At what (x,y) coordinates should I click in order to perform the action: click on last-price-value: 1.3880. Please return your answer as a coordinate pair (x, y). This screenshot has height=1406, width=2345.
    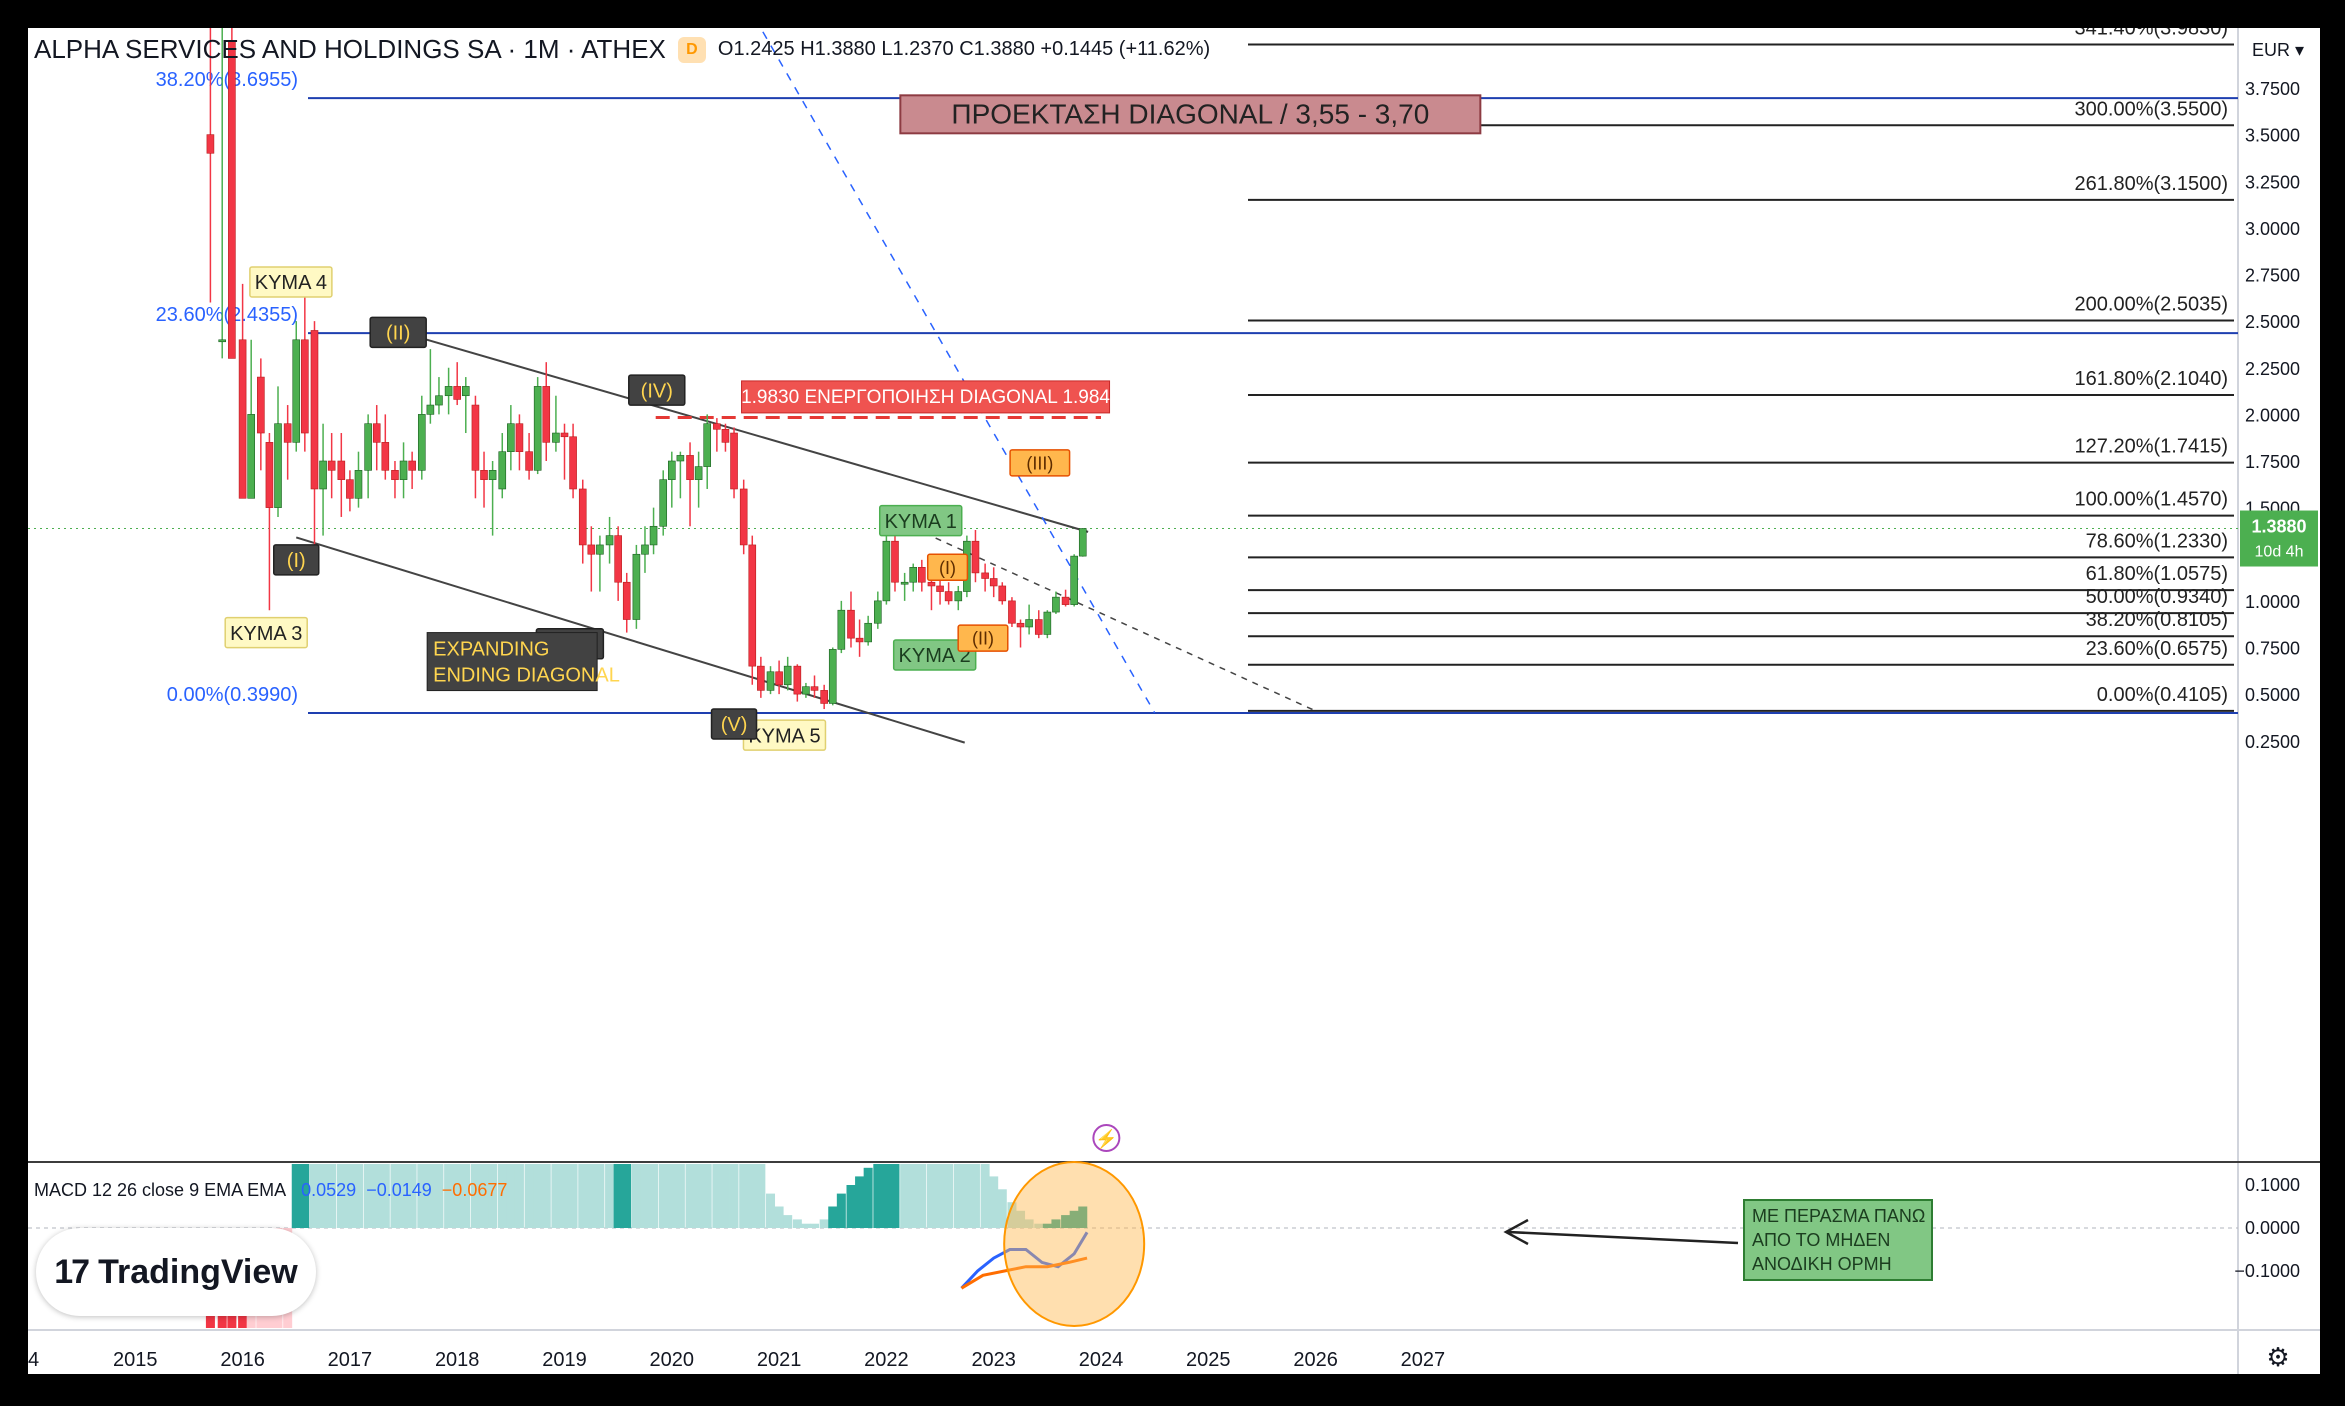
    Looking at the image, I should click on (2278, 527).